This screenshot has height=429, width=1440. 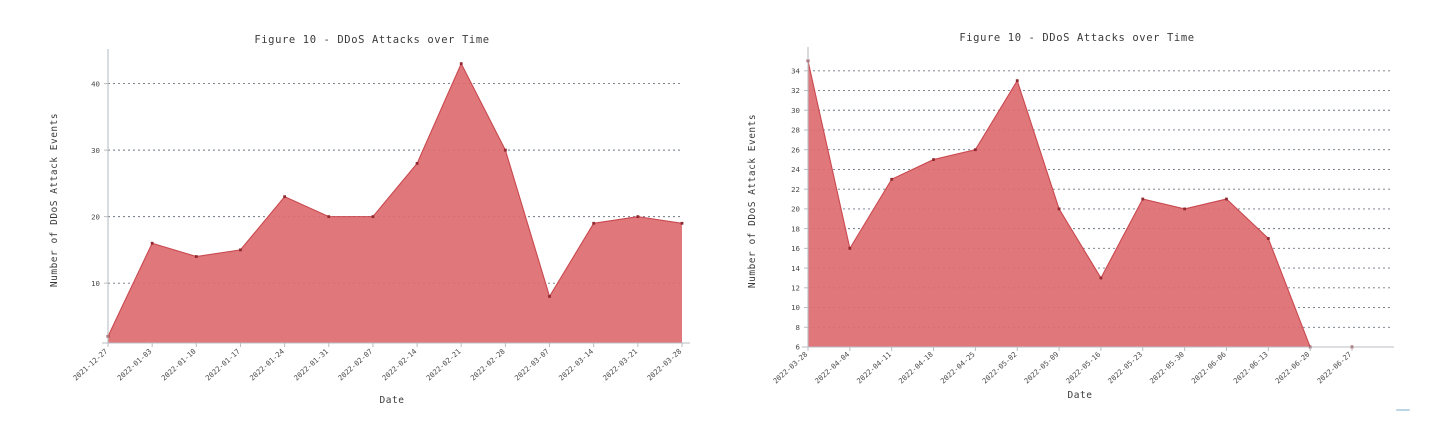 I want to click on y-tick-label: 14, so click(x=795, y=268).